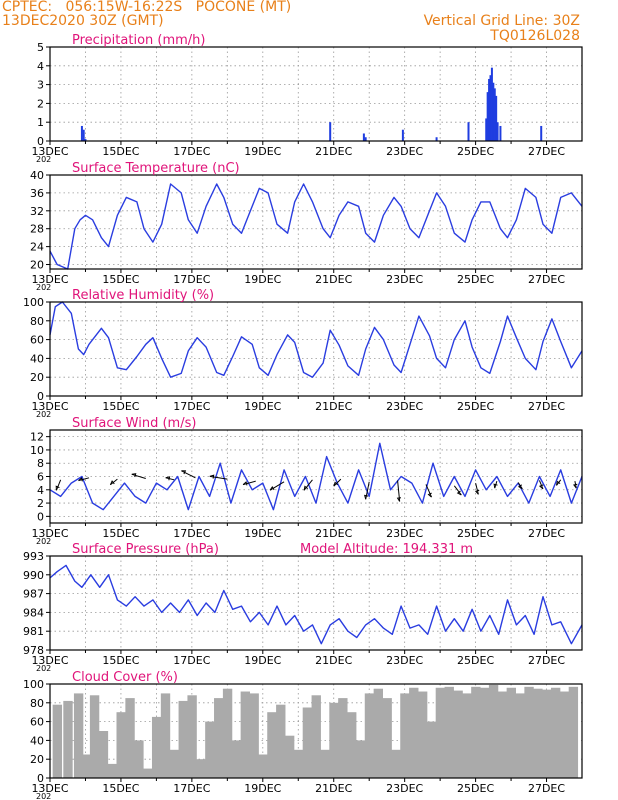 This screenshot has width=618, height=800. I want to click on rh-title: Relative Humidity (%), so click(143, 295).